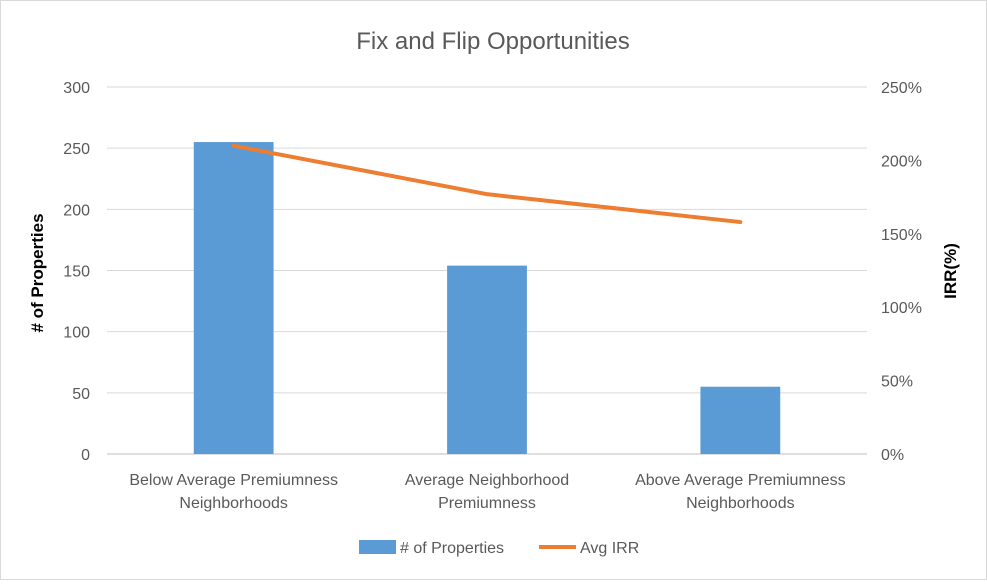 The width and height of the screenshot is (987, 584). What do you see at coordinates (901, 161) in the screenshot?
I see `right-tick-label: 200%` at bounding box center [901, 161].